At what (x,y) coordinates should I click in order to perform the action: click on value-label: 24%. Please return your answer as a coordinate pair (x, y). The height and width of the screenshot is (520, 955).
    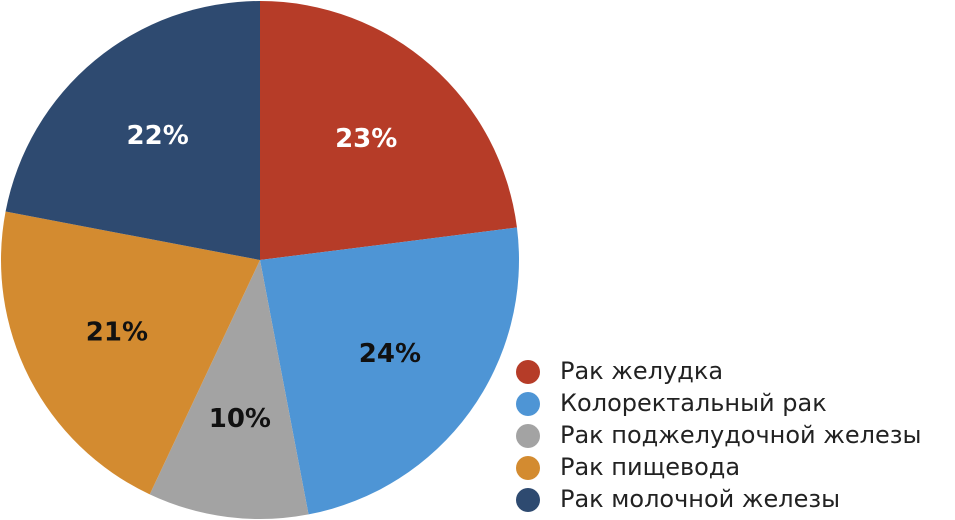
    Looking at the image, I should click on (390, 354).